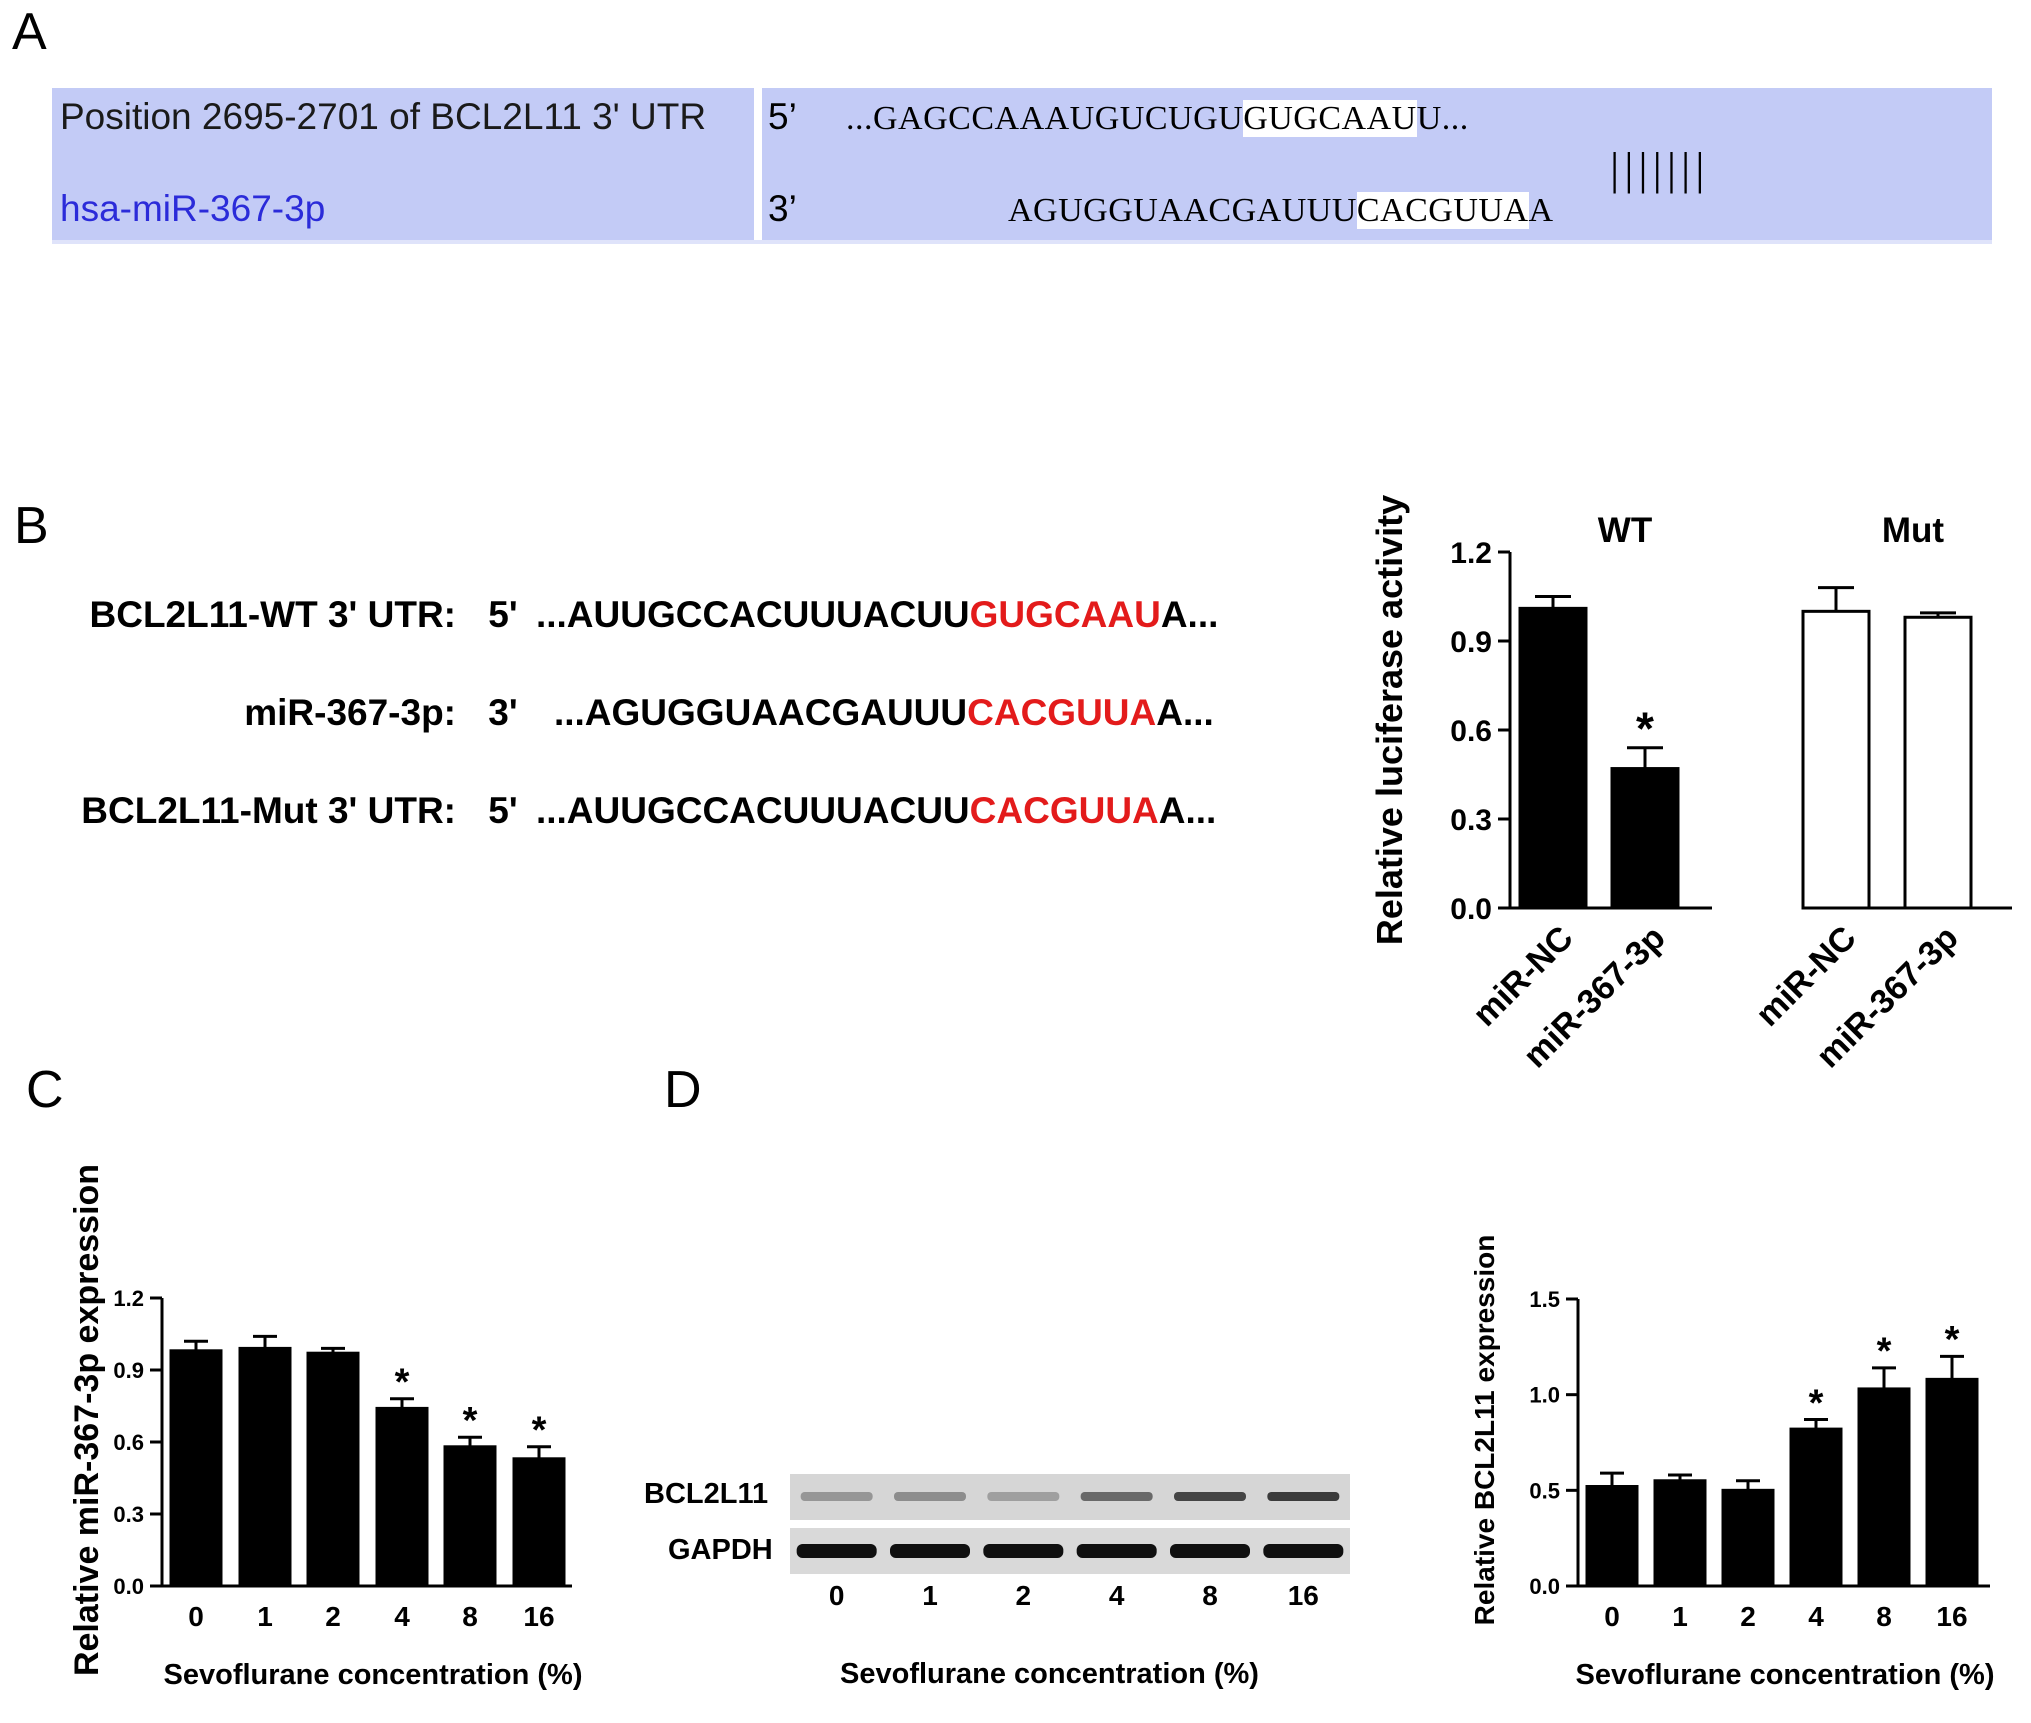  I want to click on bcl2l11-ylabel: Relative BCL2L11 expression, so click(1484, 1430).